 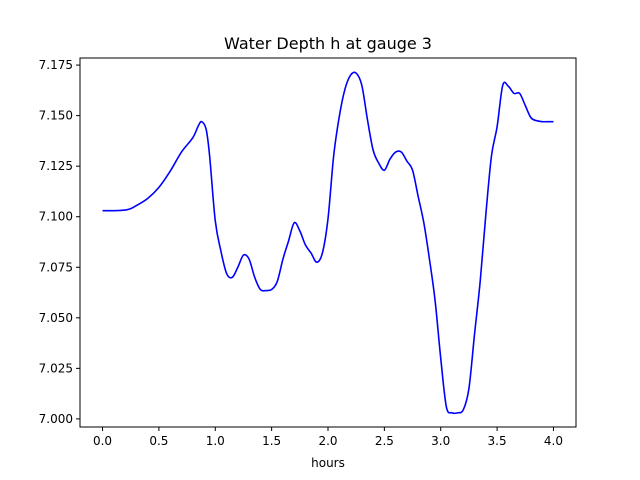 What do you see at coordinates (56, 116) in the screenshot?
I see `y-tick-label: 7.150` at bounding box center [56, 116].